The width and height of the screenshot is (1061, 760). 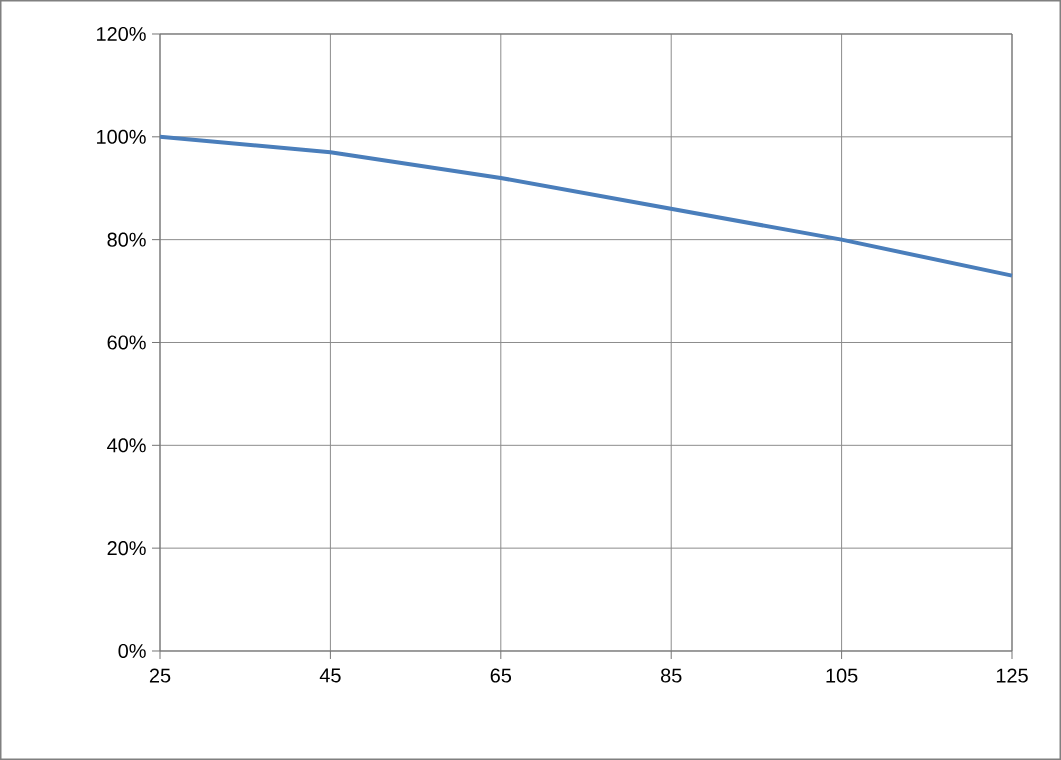 I want to click on x-tick-label: 25, so click(x=160, y=675).